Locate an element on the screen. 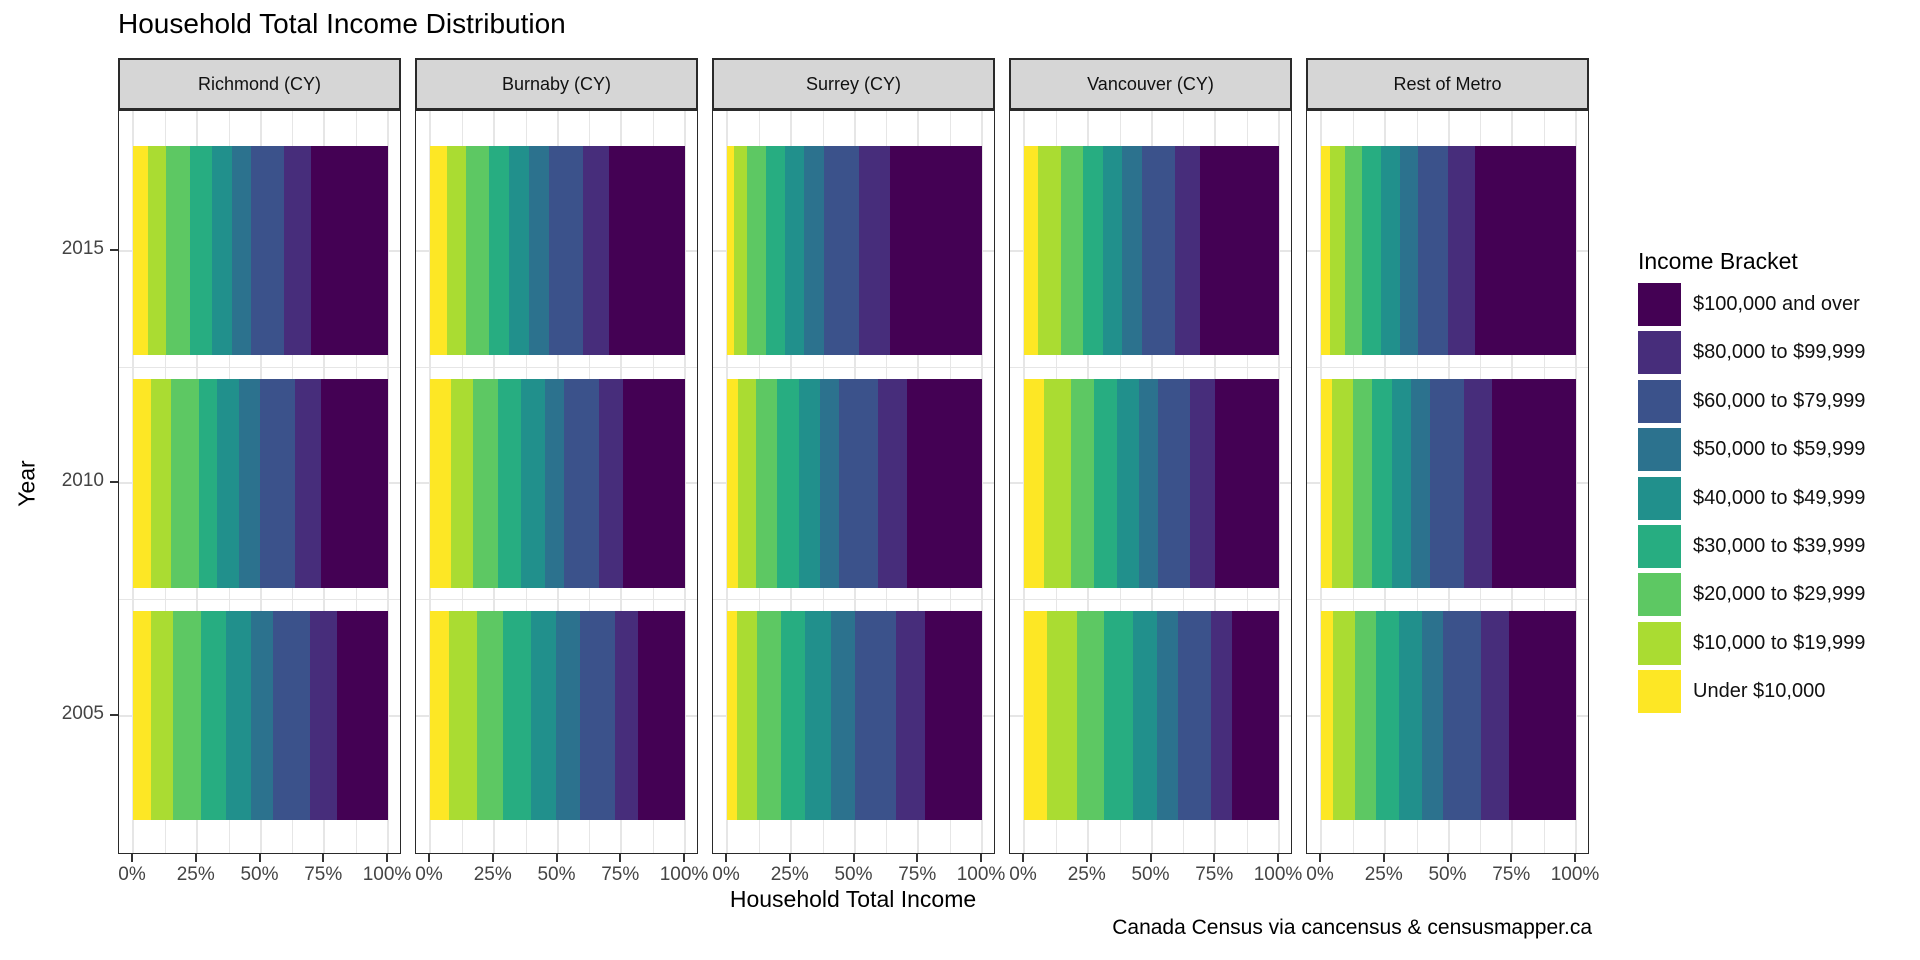  legend-item: $60,000 to $79,999 is located at coordinates (1751, 401).